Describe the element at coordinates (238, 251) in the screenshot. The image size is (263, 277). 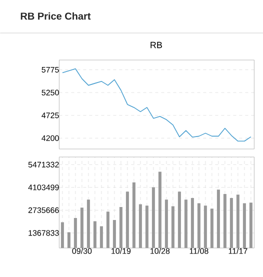
I see `x-tick-label: 11/17` at that location.